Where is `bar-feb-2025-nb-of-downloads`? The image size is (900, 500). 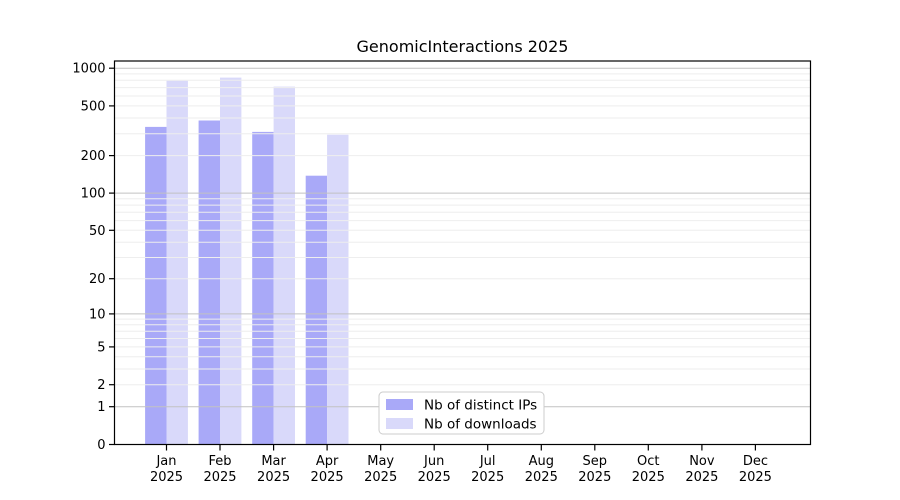
bar-feb-2025-nb-of-downloads is located at coordinates (231, 261).